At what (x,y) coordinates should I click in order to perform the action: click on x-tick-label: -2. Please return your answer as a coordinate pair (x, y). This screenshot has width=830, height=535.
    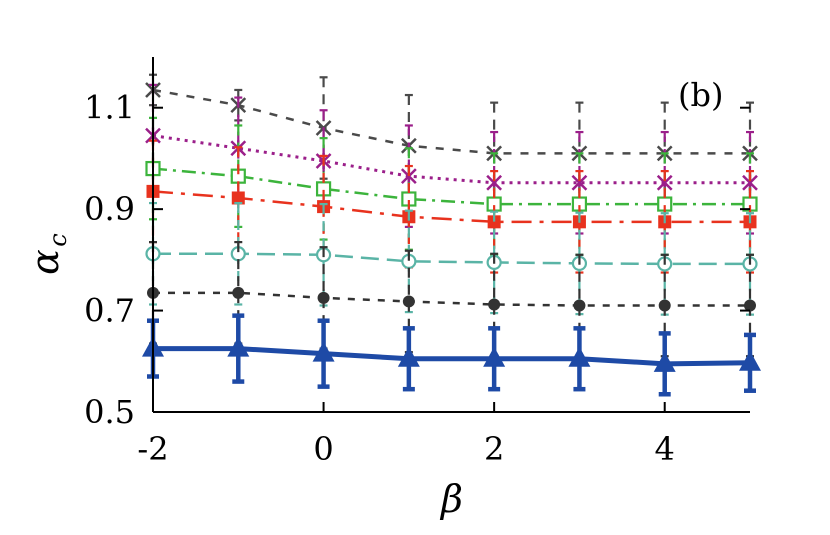
    Looking at the image, I should click on (152, 449).